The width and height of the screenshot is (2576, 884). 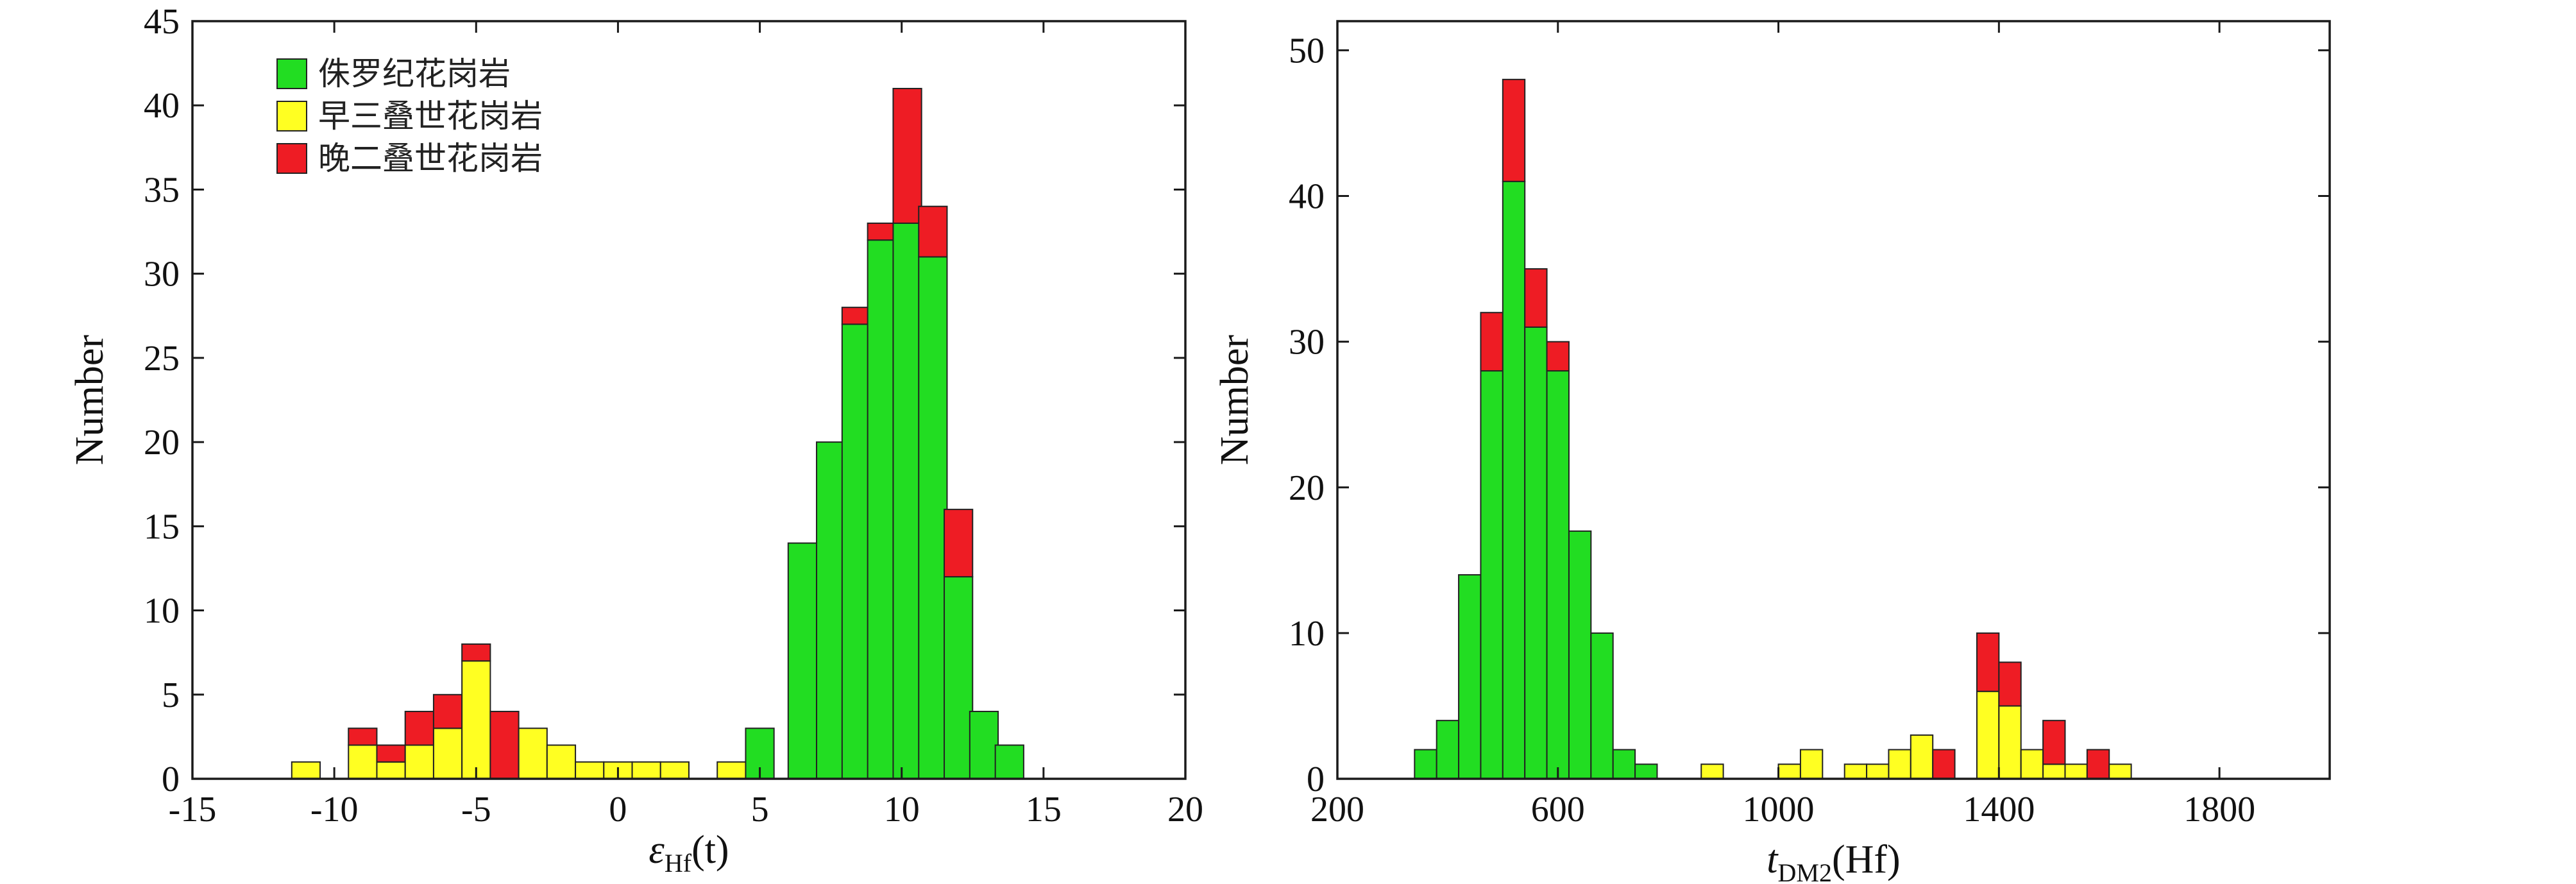 I want to click on x-tick-label: -10, so click(x=334, y=809).